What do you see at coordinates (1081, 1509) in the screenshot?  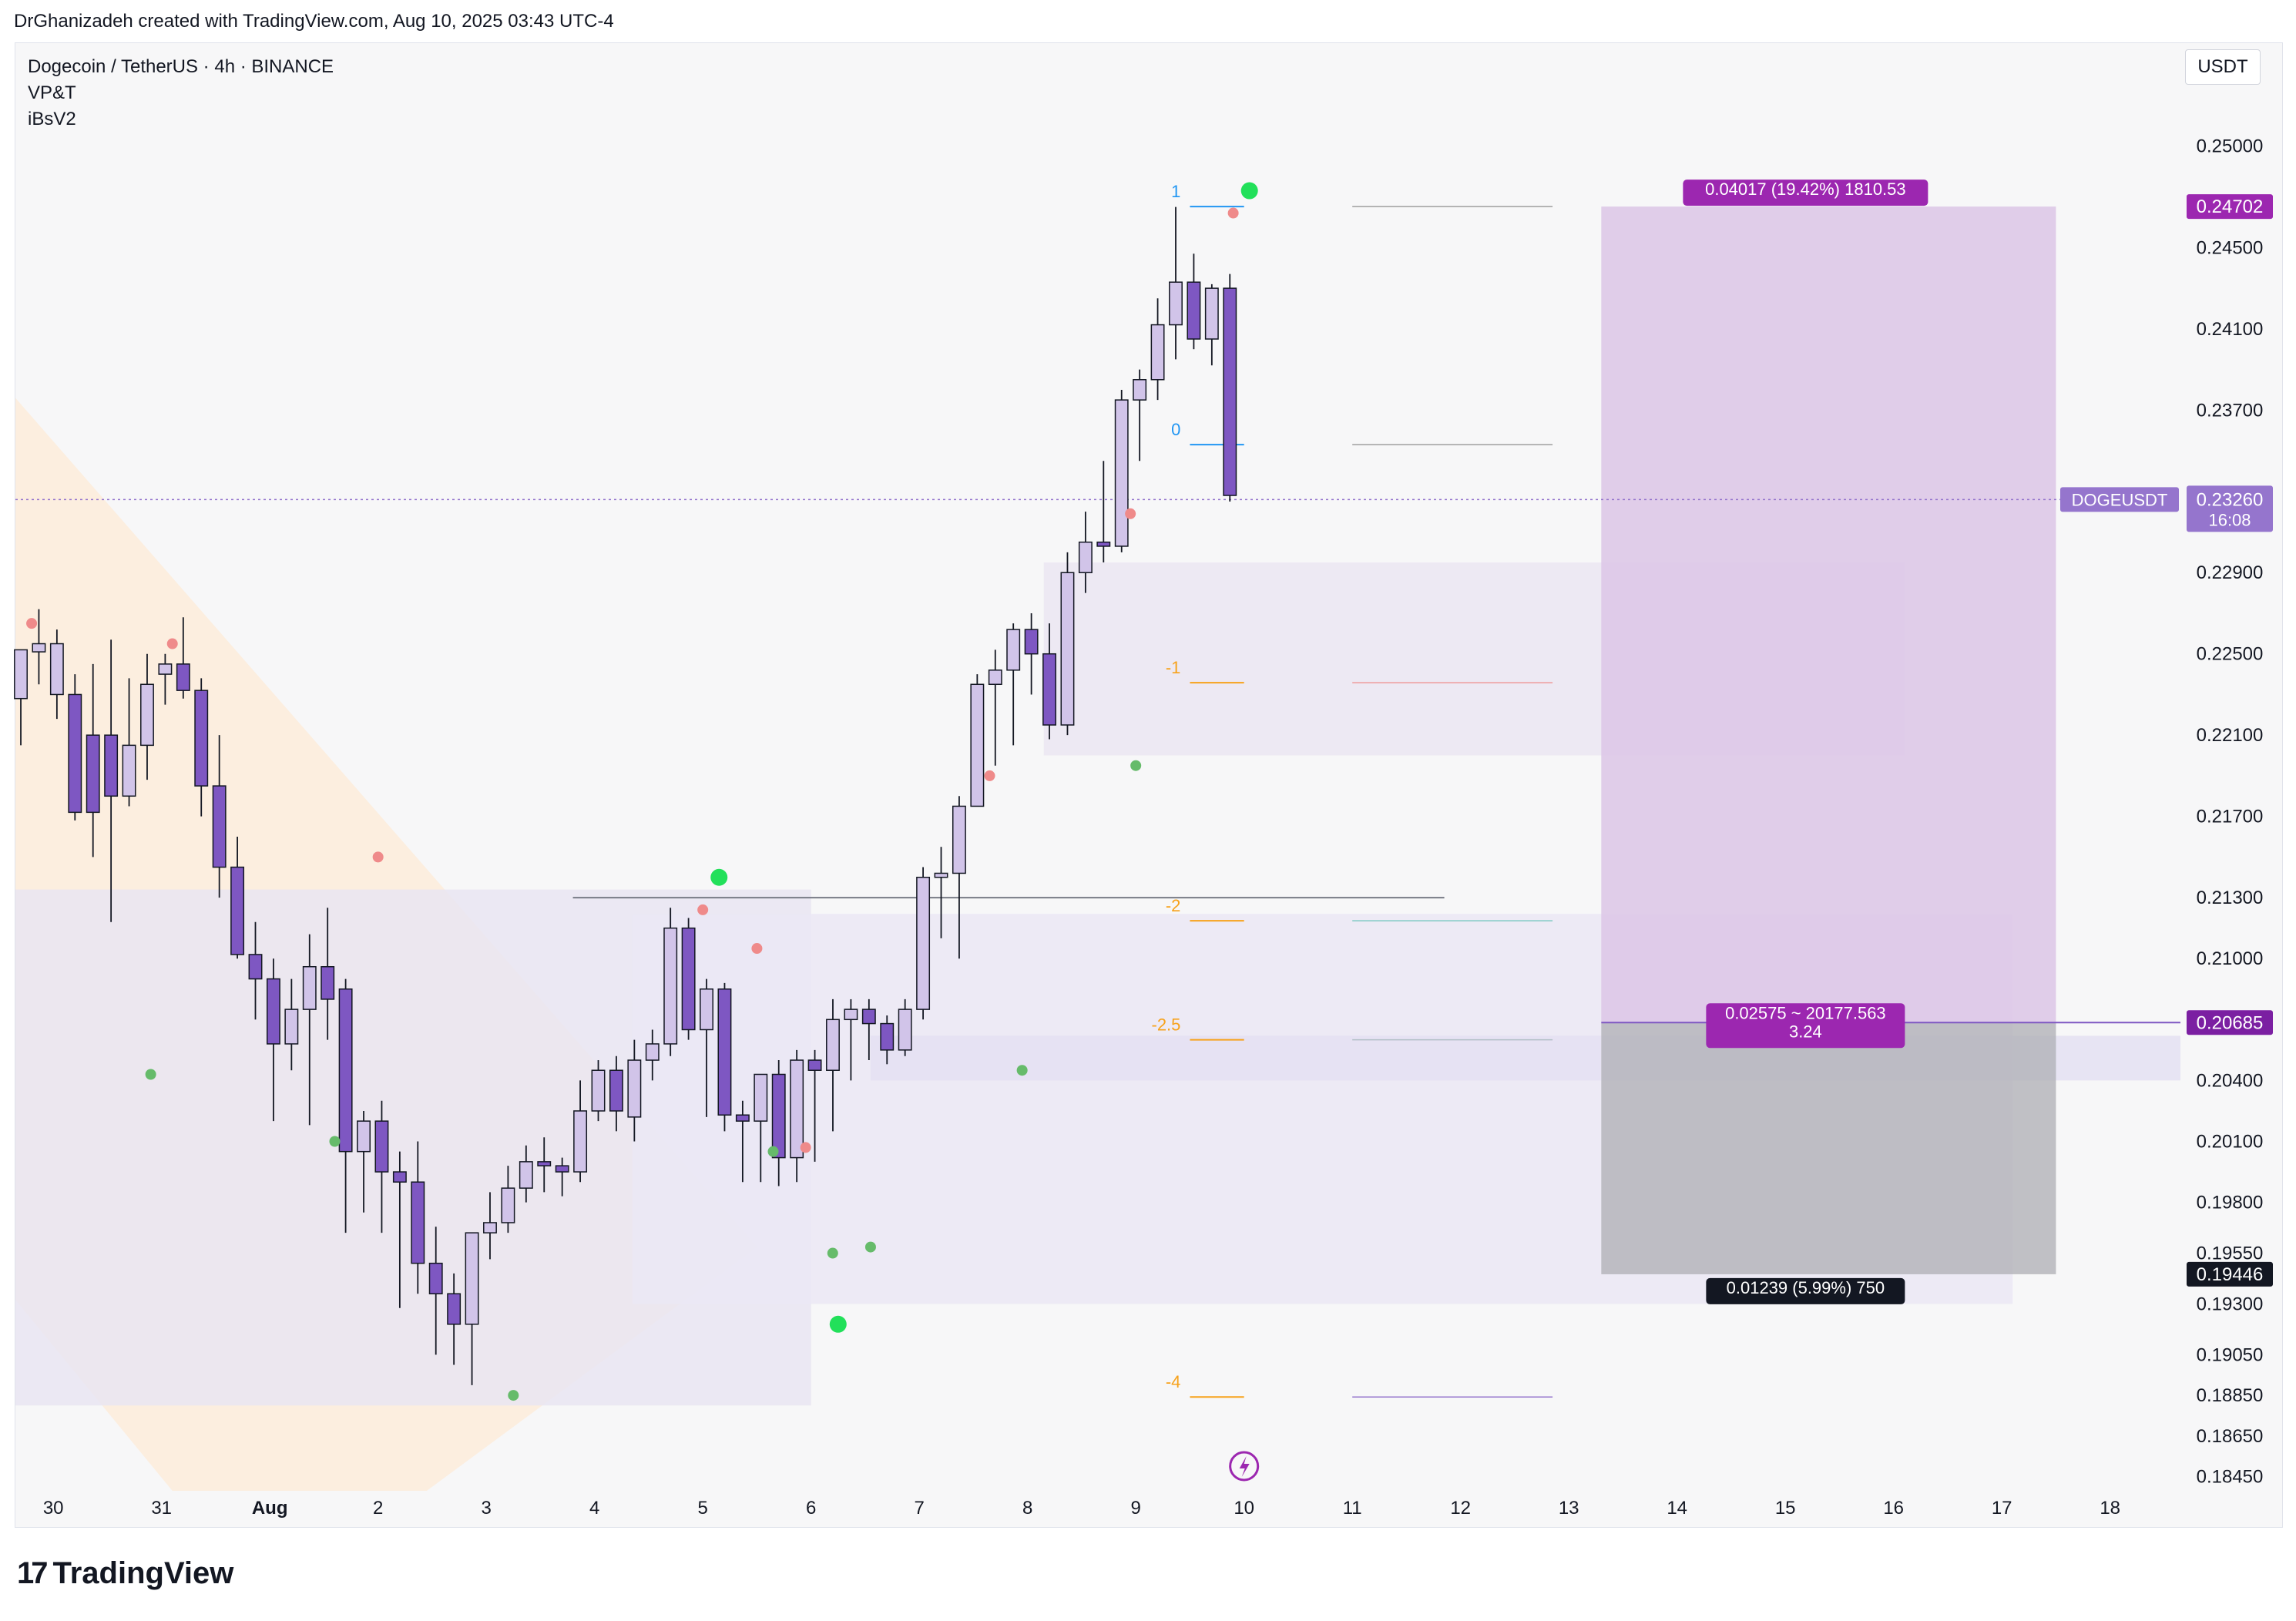 I see `time-axis: 30 31 Aug 2 3 4 5 6 7 8 9 10 11 12 13 14 15 16 17 18` at bounding box center [1081, 1509].